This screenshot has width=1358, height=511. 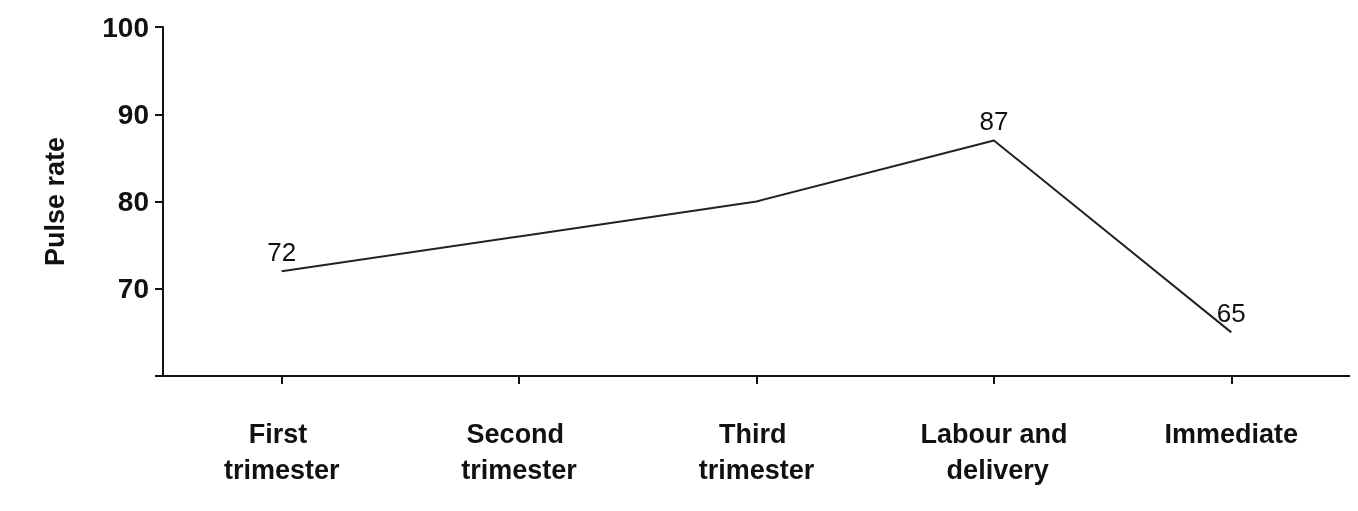 I want to click on x-tick-label: First trimester, so click(x=281, y=452).